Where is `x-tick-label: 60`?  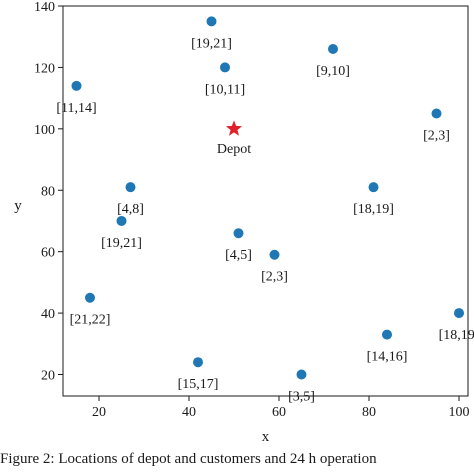 x-tick-label: 60 is located at coordinates (279, 412).